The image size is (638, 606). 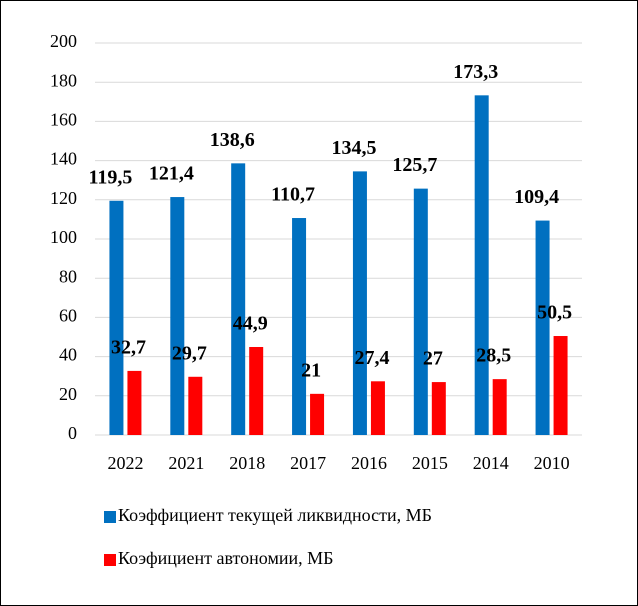 I want to click on x-tick-label: 2022, so click(x=125, y=463).